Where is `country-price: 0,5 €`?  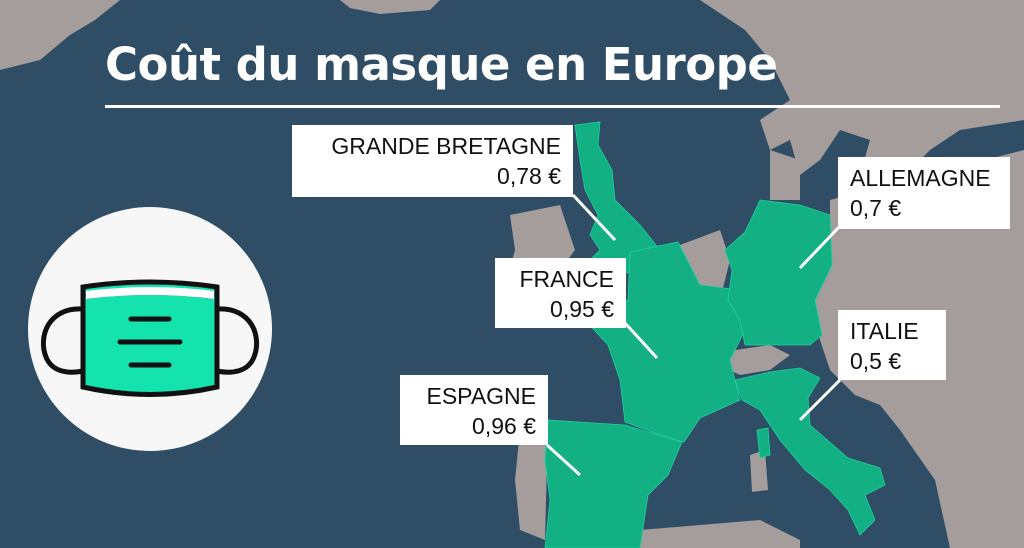
country-price: 0,5 € is located at coordinates (876, 361).